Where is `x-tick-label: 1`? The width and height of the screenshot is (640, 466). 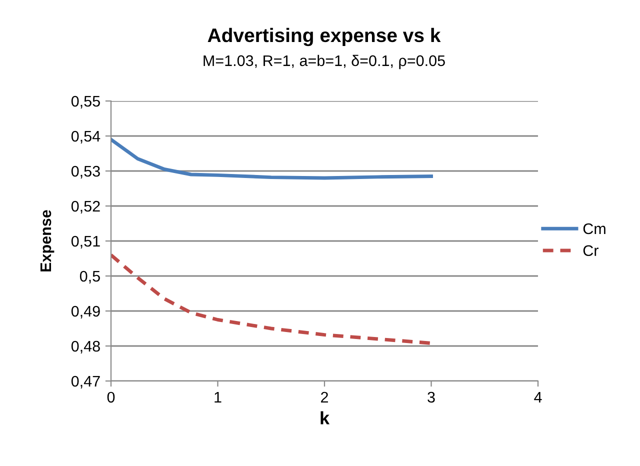
x-tick-label: 1 is located at coordinates (218, 397).